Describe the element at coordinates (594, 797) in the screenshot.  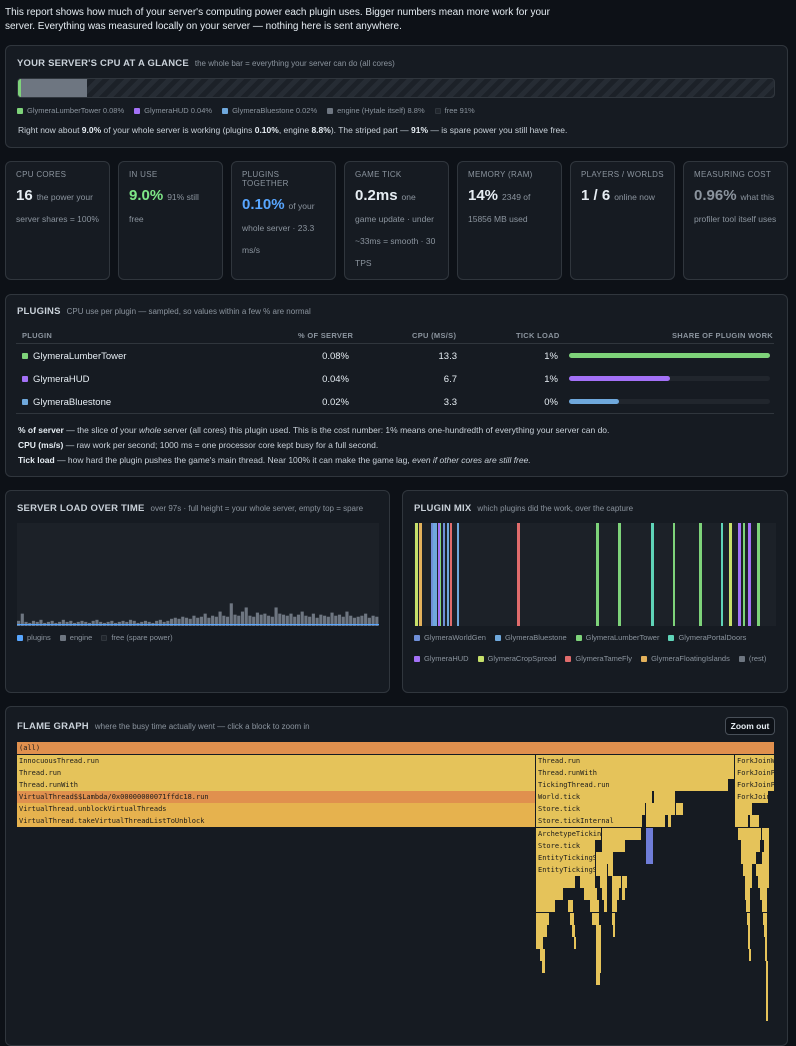
I see `flame-block: World.tick` at that location.